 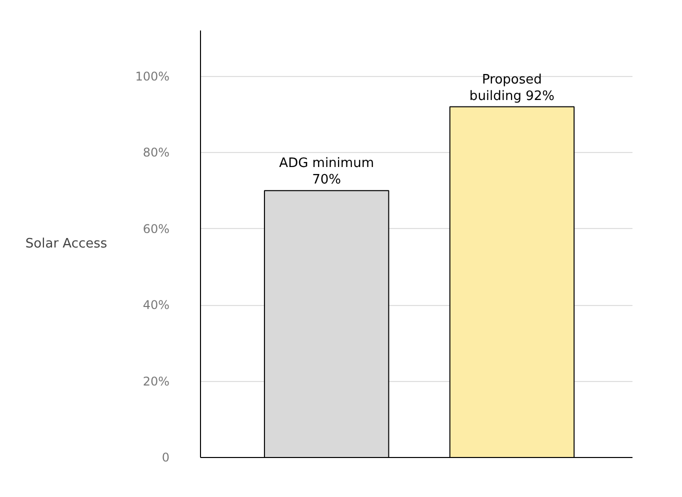 What do you see at coordinates (156, 381) in the screenshot?
I see `y-tick-label: 20%` at bounding box center [156, 381].